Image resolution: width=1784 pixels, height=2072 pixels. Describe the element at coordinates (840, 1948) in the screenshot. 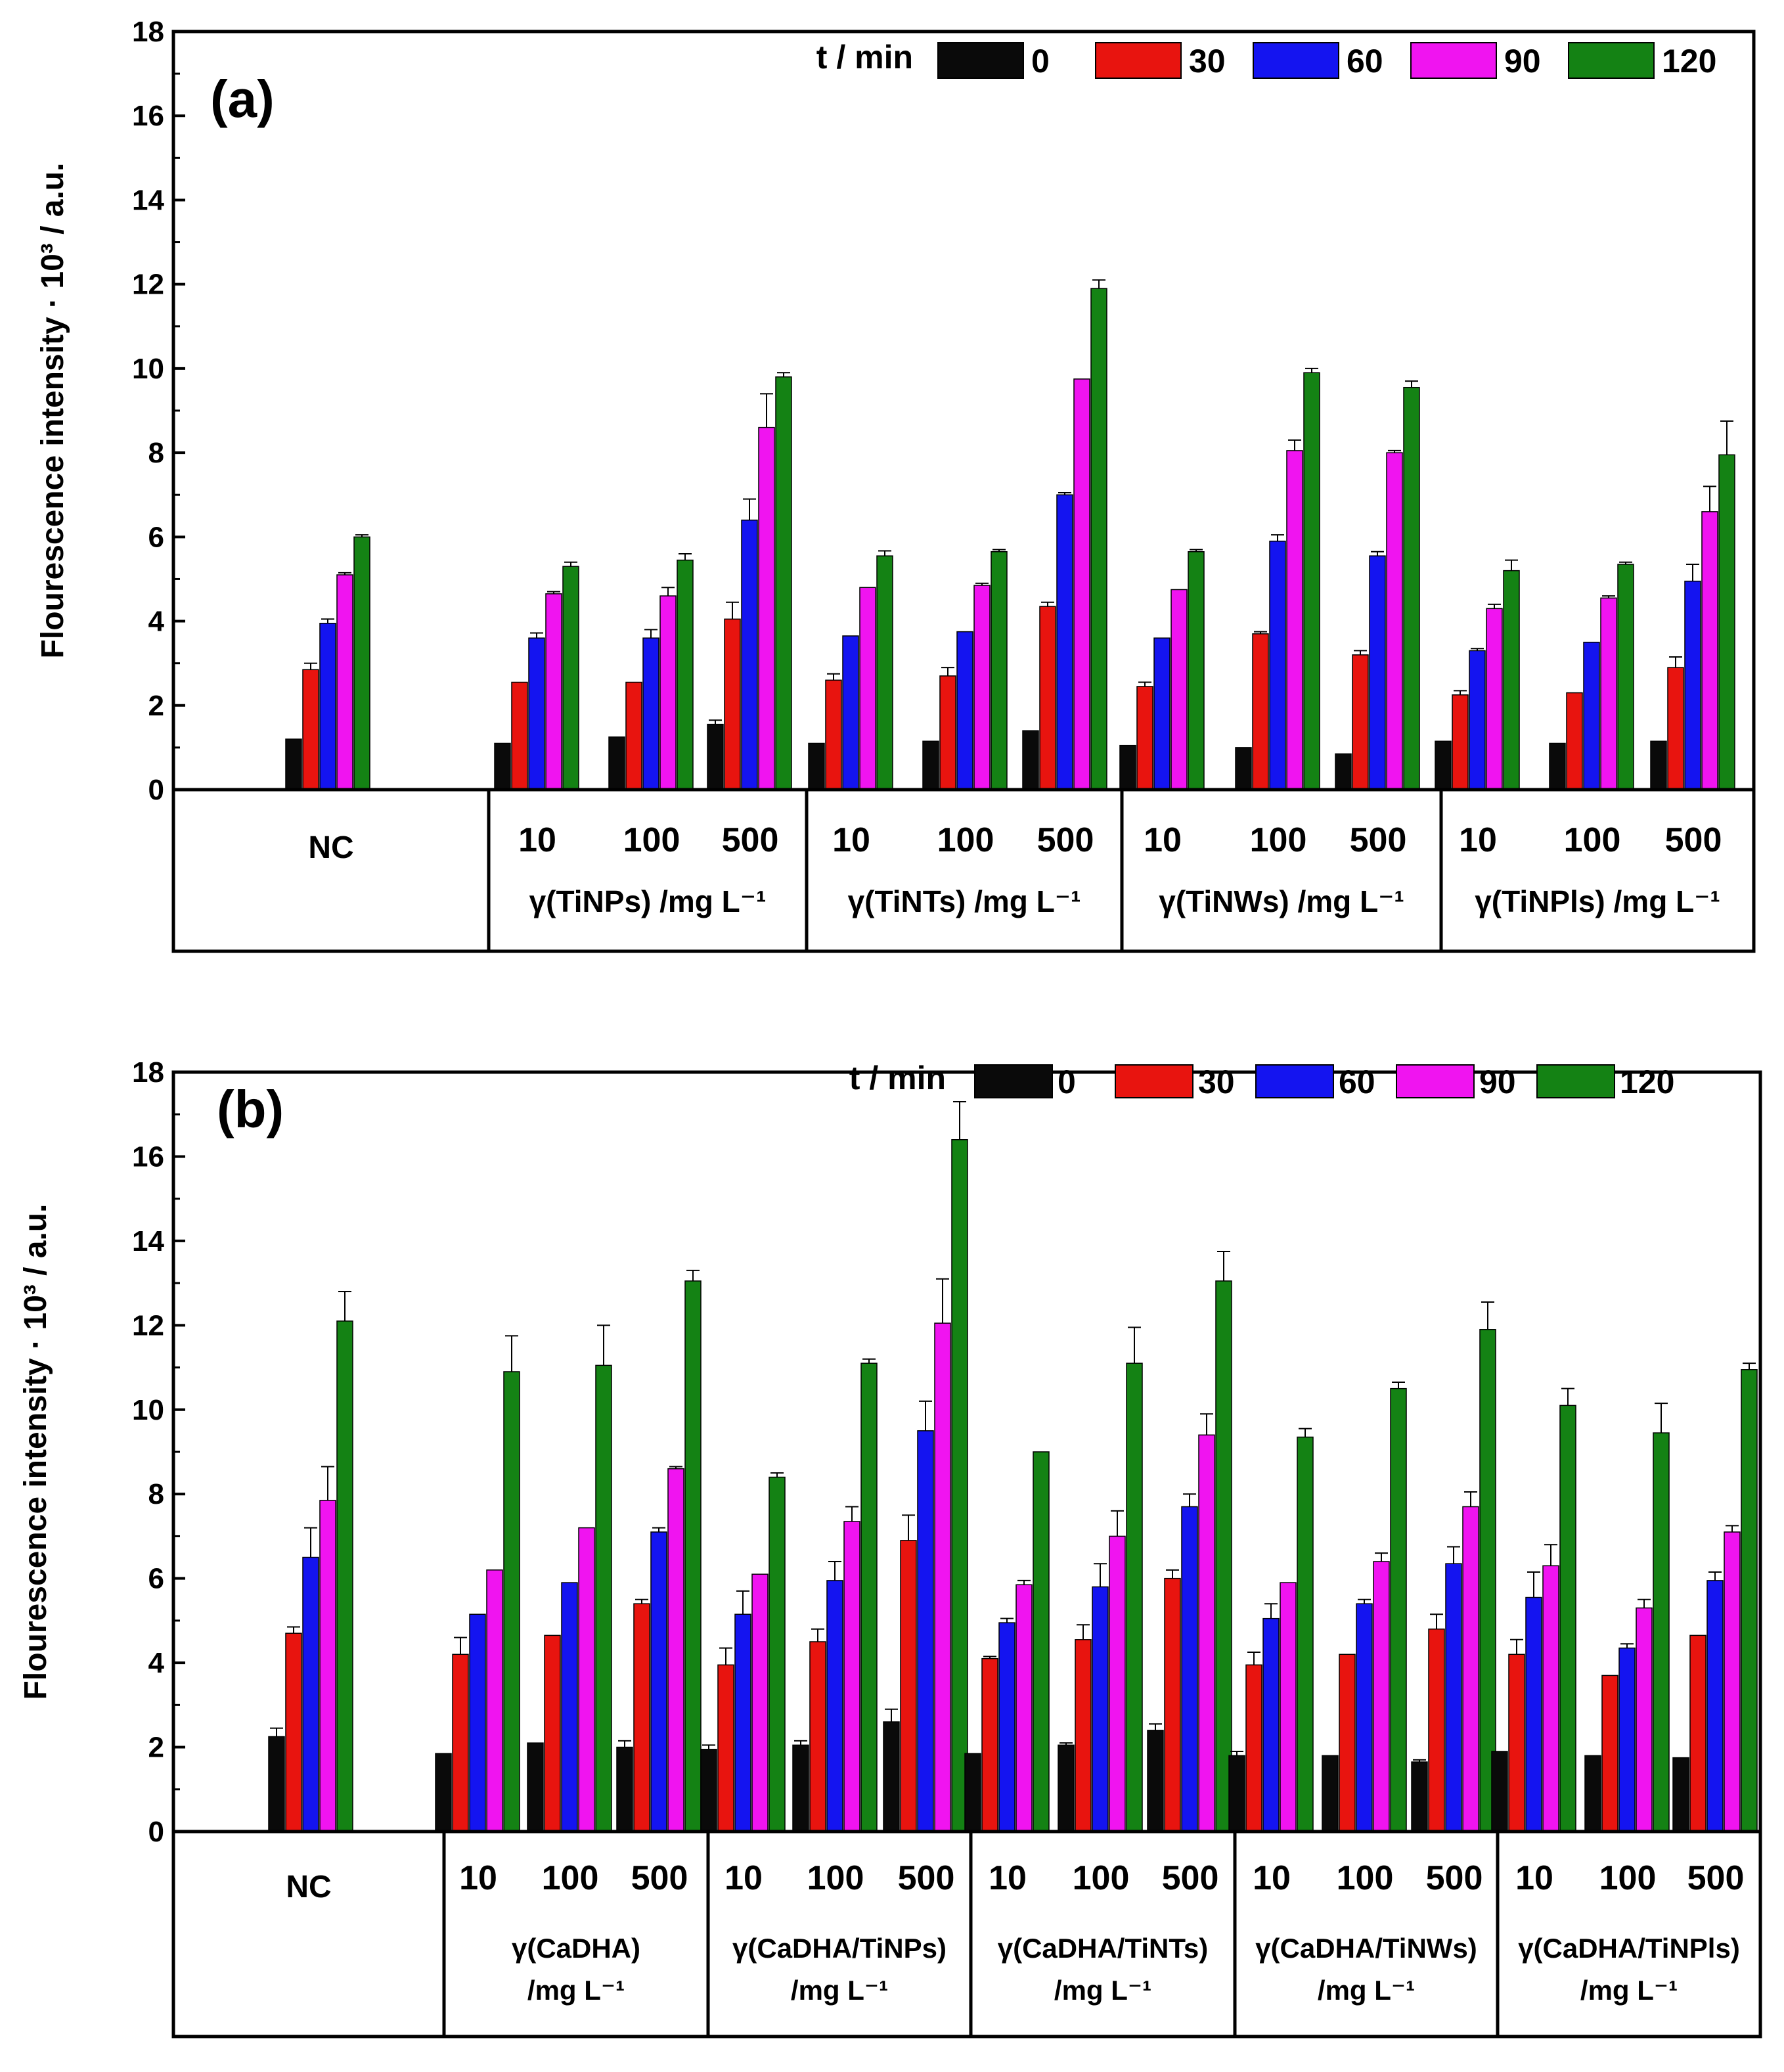

I see `group-type-label: γ(CaDHA/TiNPs)` at that location.